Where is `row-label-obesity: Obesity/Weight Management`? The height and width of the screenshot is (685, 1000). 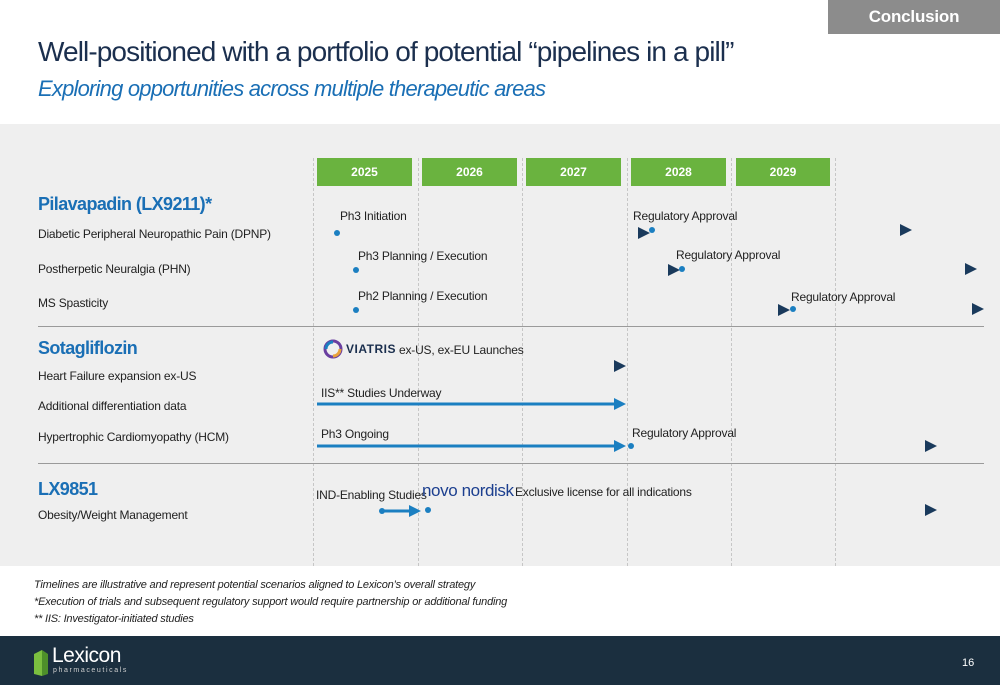
row-label-obesity: Obesity/Weight Management is located at coordinates (113, 515).